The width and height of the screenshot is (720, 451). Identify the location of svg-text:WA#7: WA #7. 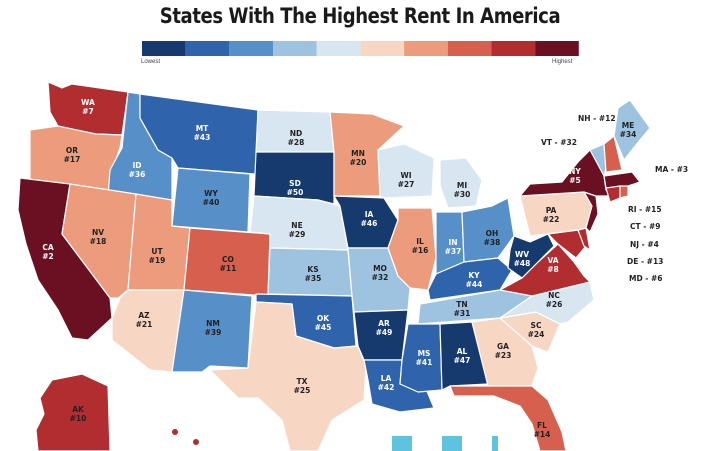
(88, 107).